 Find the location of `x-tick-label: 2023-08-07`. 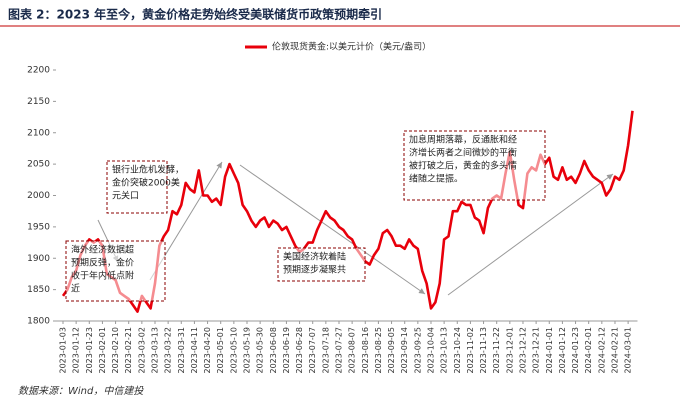

x-tick-label: 2023-08-07 is located at coordinates (352, 350).